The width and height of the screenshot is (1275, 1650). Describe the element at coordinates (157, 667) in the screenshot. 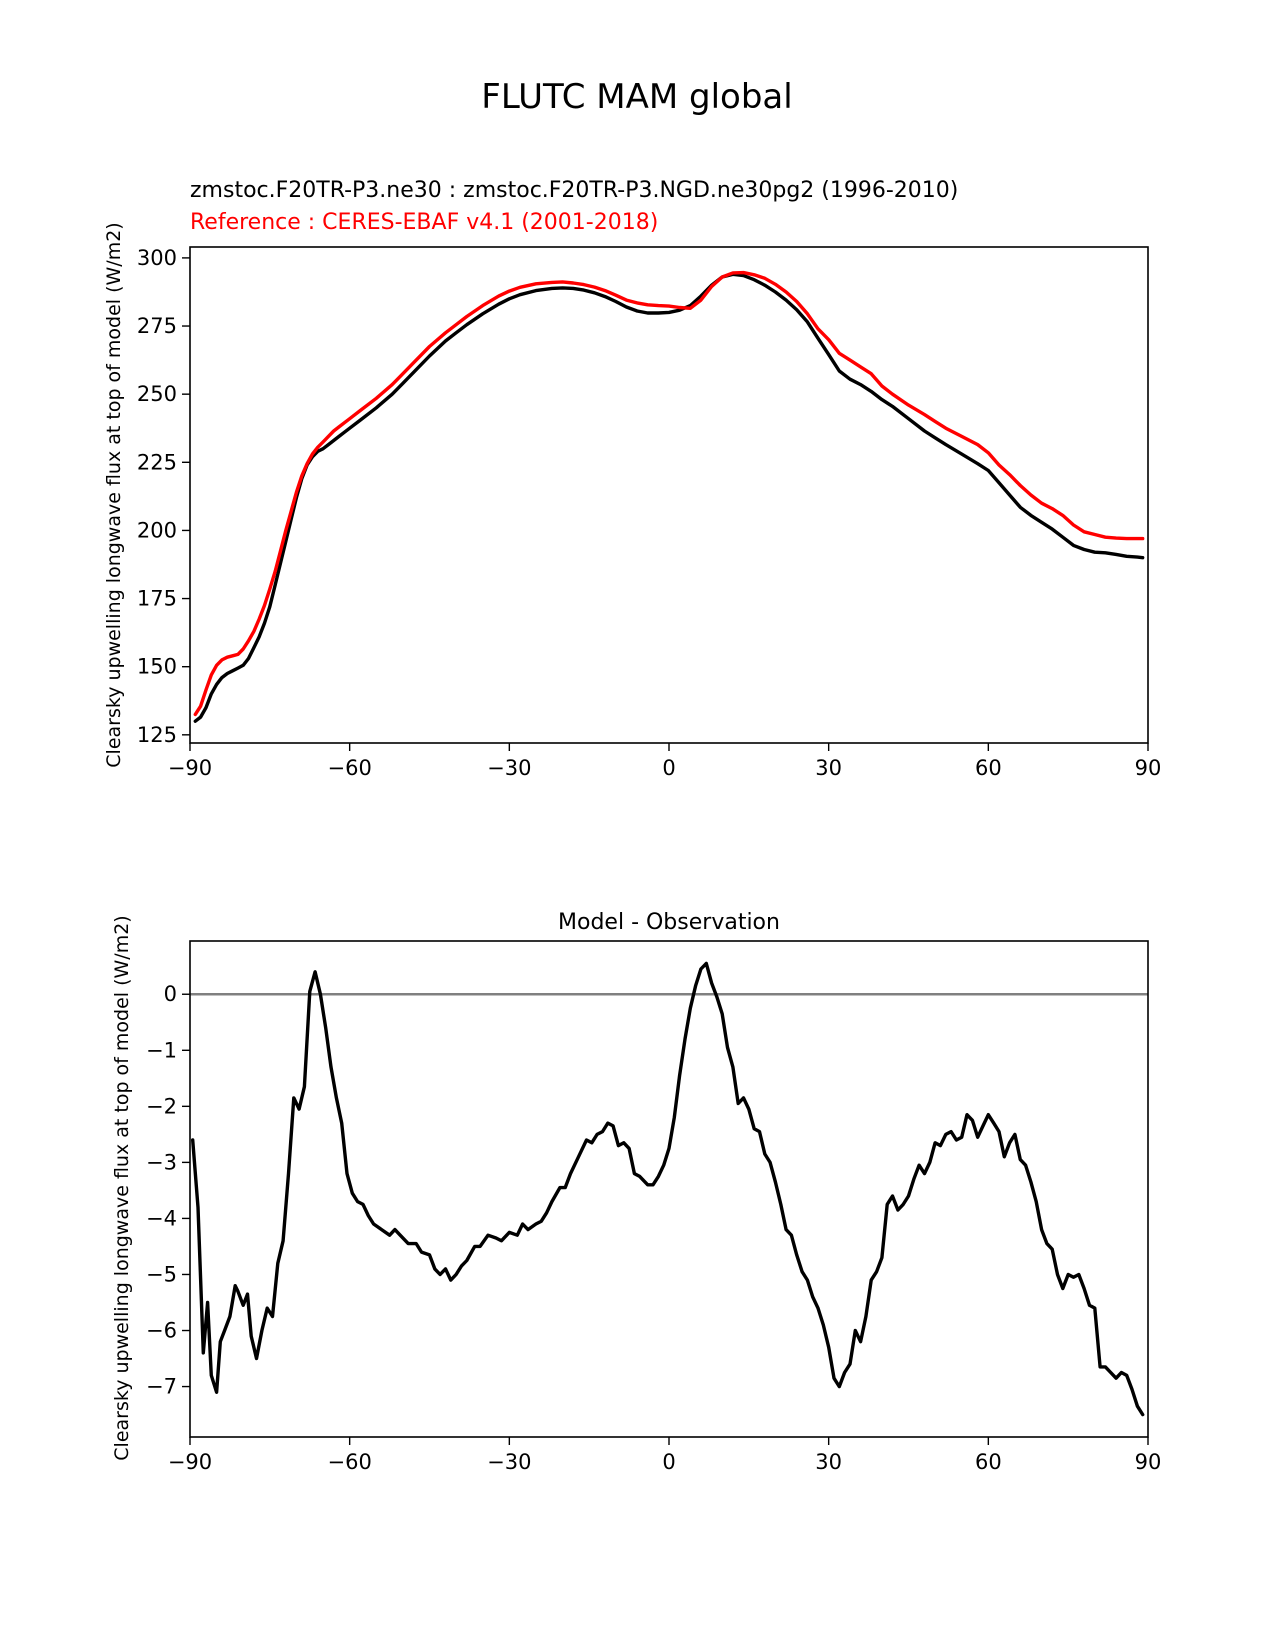

I see `y-tick-label: 150` at that location.